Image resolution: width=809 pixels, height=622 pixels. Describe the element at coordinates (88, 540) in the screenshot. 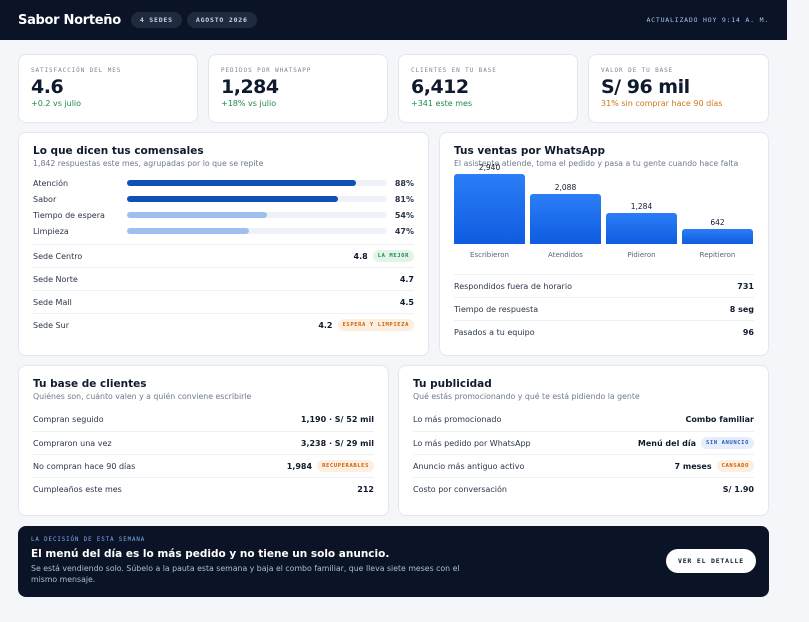

I see `banner-kicker: LA DECISIÓN DE ESTA SEMANA` at that location.